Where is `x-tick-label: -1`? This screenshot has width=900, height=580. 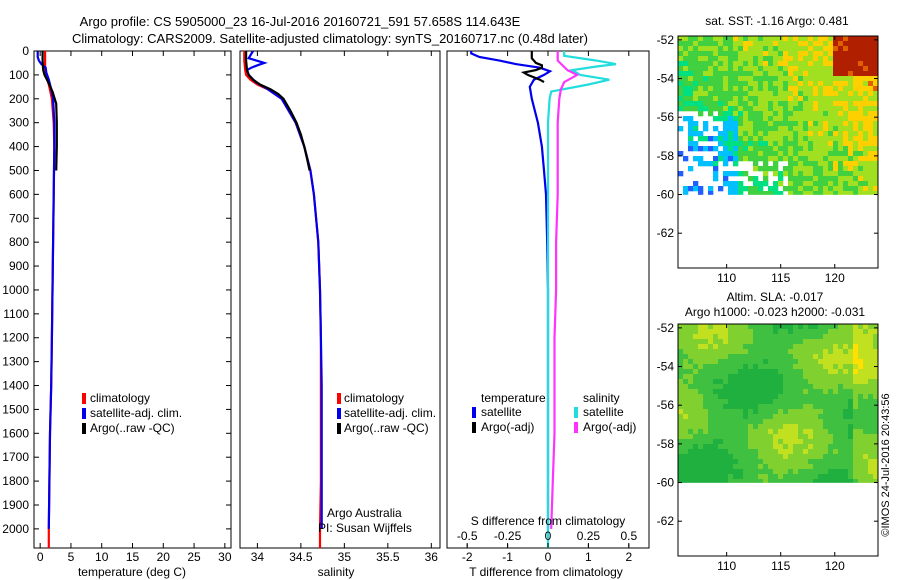
x-tick-label: -1 is located at coordinates (507, 557).